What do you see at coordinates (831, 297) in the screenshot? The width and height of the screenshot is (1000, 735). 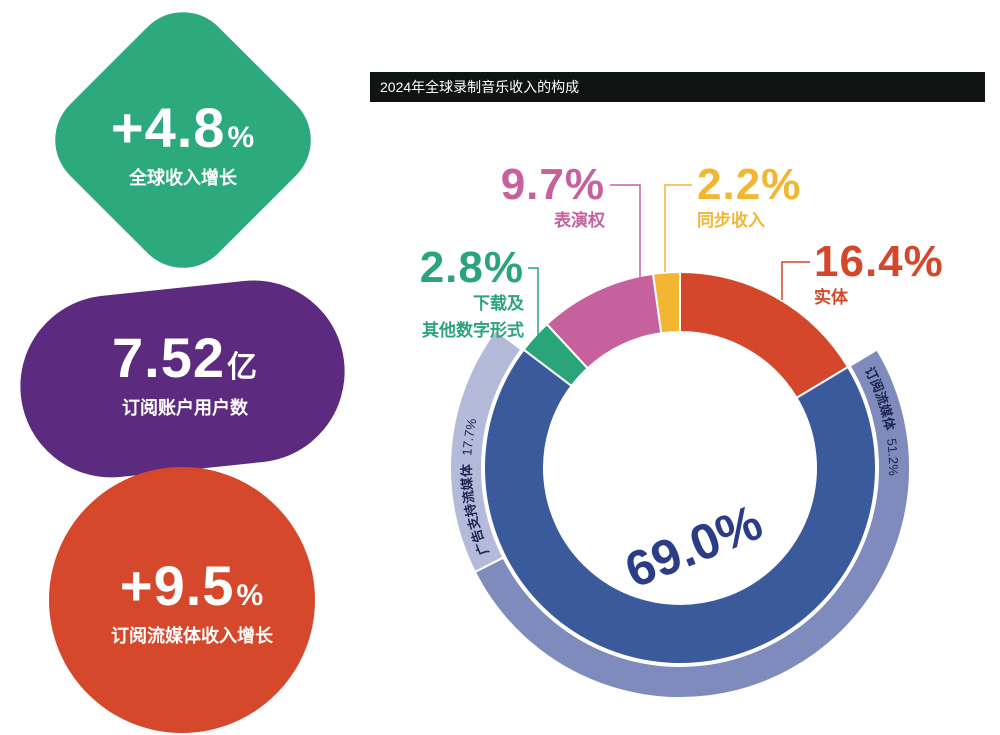 I see `callout-category: 实体` at bounding box center [831, 297].